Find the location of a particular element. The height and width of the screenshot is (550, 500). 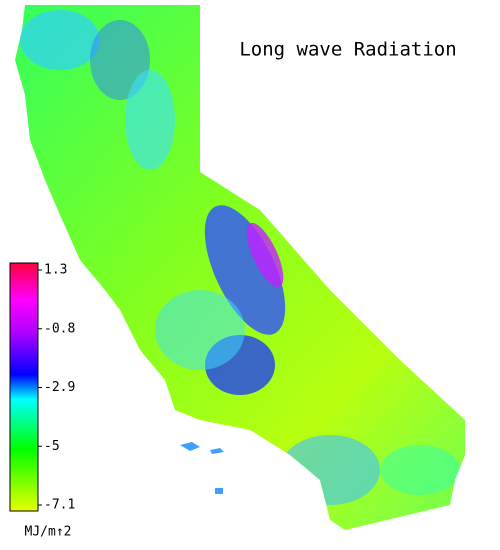

islands is located at coordinates (202, 468).